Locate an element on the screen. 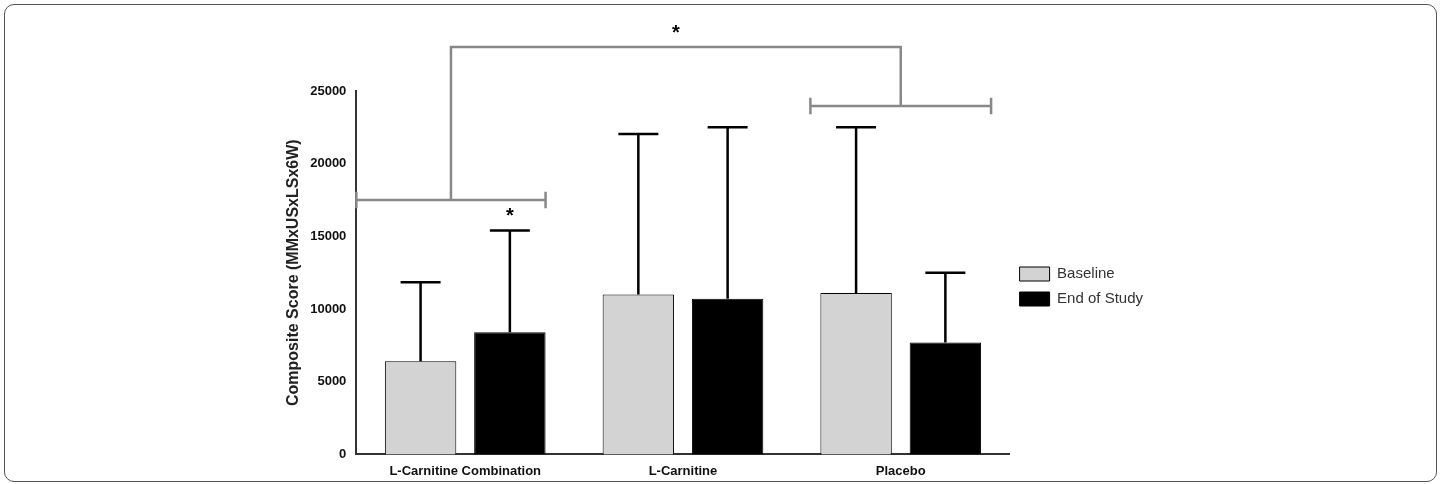  legend-label: Baseline is located at coordinates (1086, 273).